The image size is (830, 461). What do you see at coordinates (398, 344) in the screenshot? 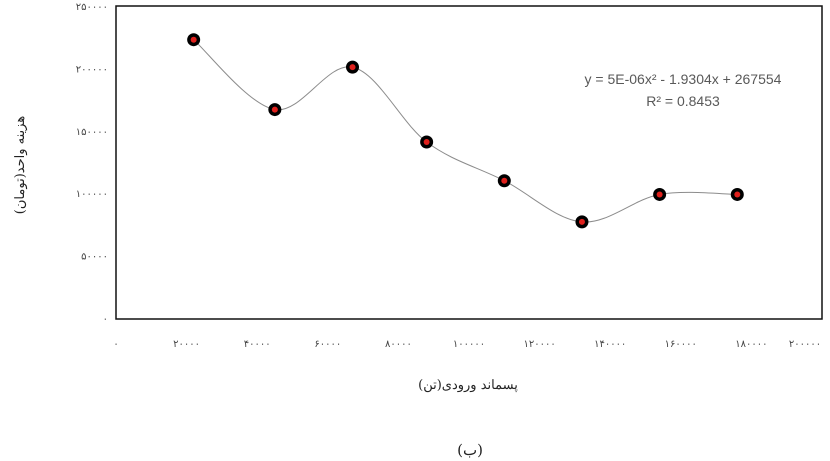
I see `x-tick-label: ۸۰۰۰۰` at bounding box center [398, 344].